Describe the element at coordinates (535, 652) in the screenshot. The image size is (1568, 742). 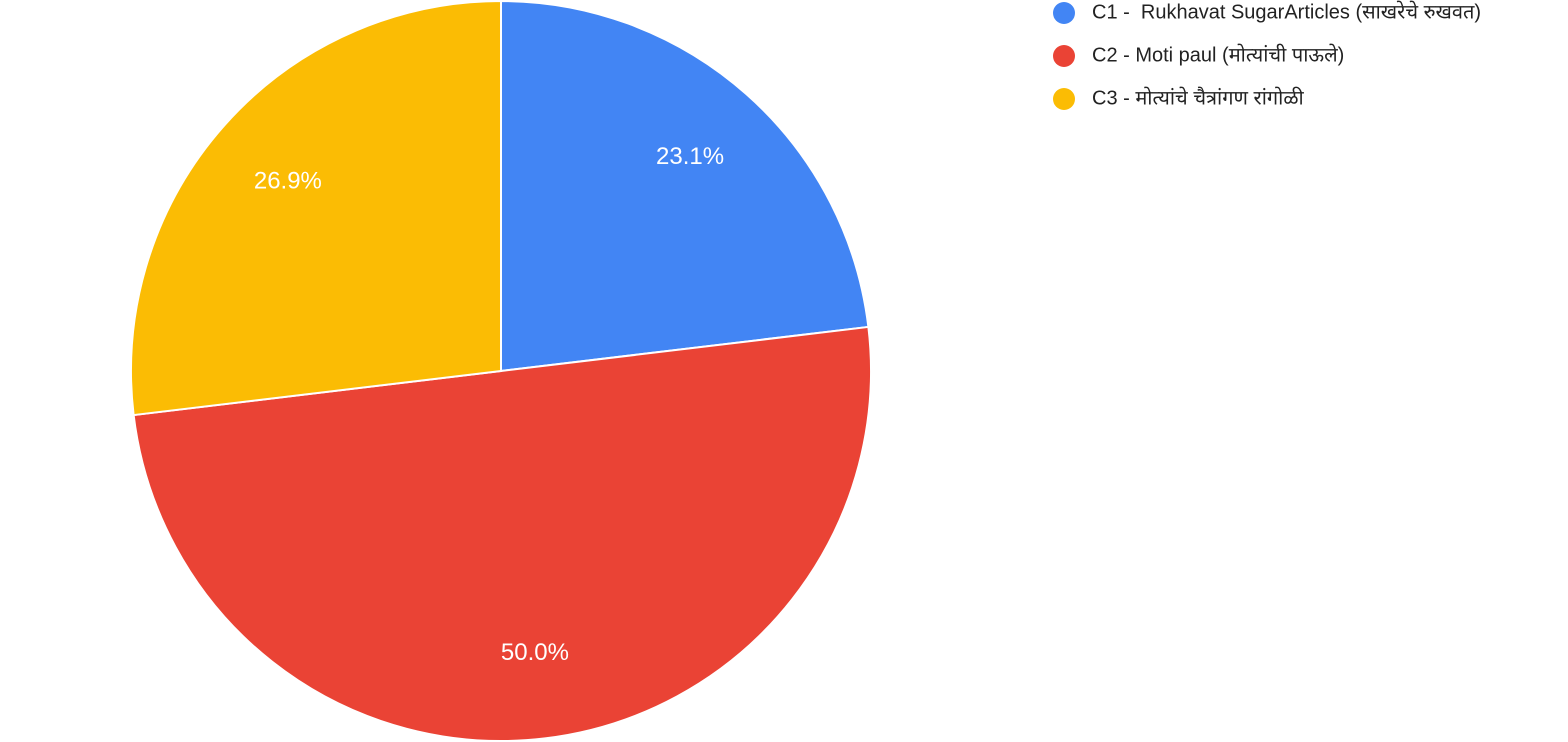
I see `data-label: 50.0%` at that location.